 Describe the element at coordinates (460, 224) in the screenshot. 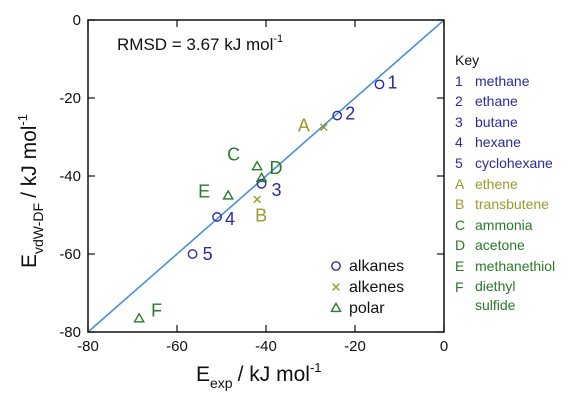

I see `key-entry-letter: C` at that location.